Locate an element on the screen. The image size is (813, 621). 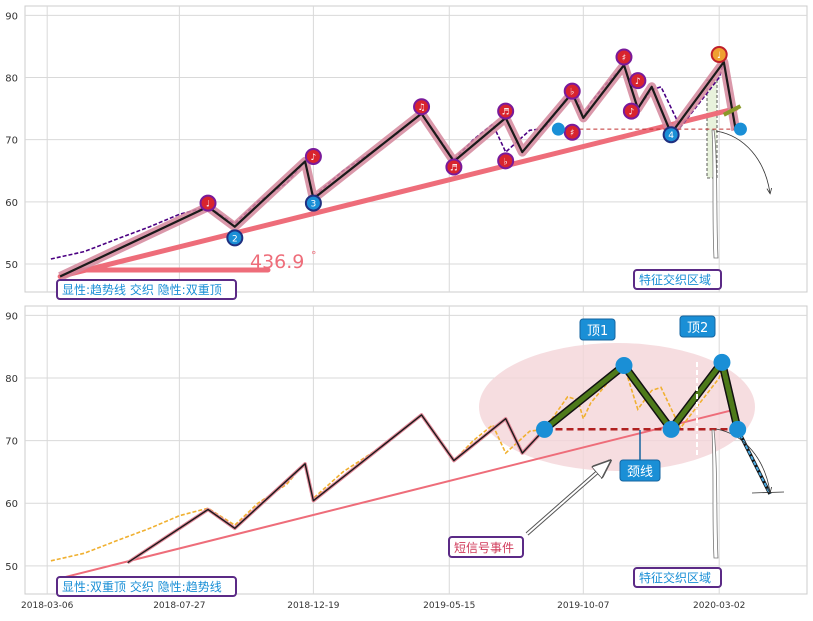
short-signal-box is located at coordinates (486, 547).